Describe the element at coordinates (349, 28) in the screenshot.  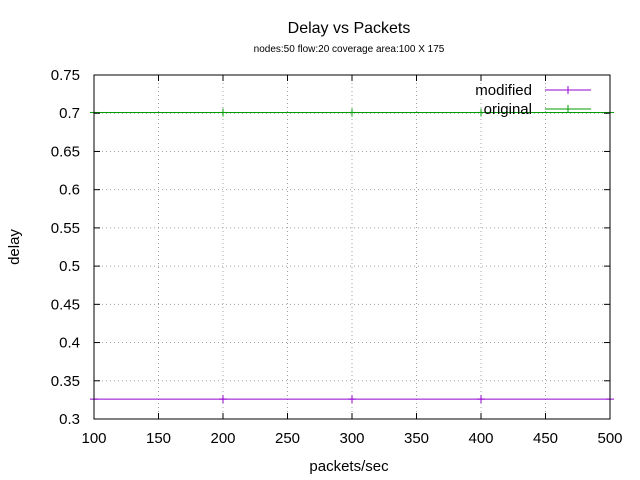
I see `chart-title: Delay vs Packets` at that location.